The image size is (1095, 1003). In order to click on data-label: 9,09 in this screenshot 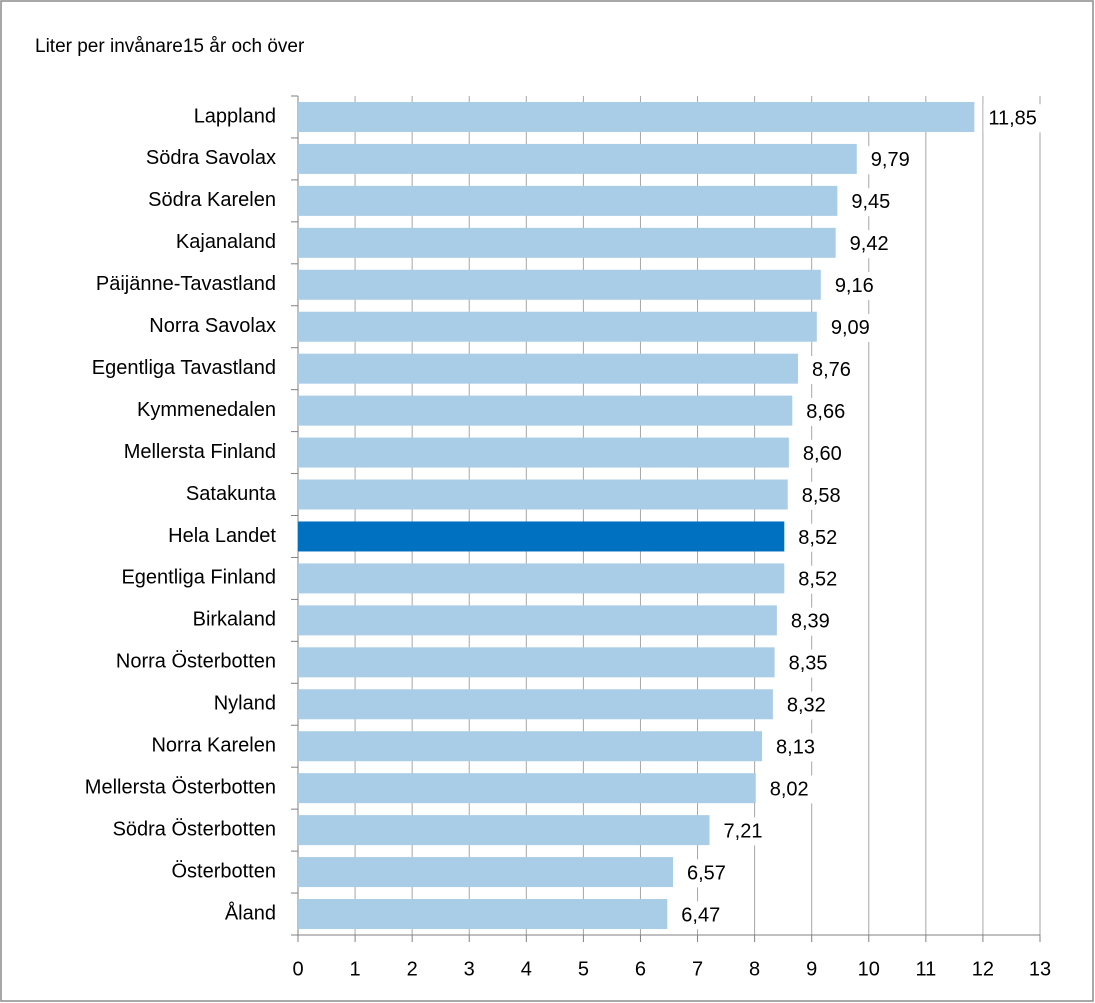, I will do `click(850, 328)`.